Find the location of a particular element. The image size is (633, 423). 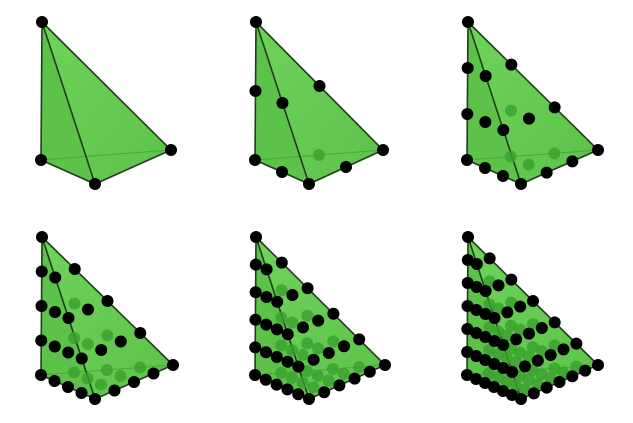

tetra-hidden-edge is located at coordinates (532, 155).